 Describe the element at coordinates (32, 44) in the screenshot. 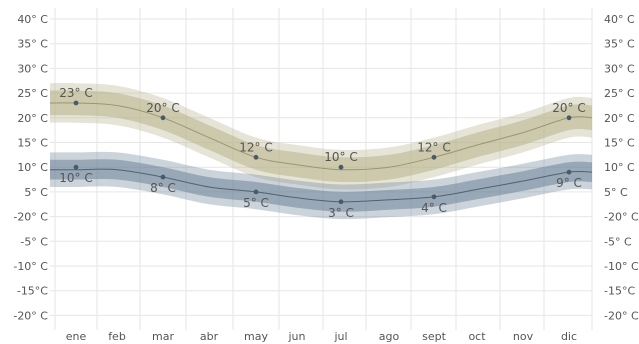

I see `y-tick-left: 35° C` at that location.